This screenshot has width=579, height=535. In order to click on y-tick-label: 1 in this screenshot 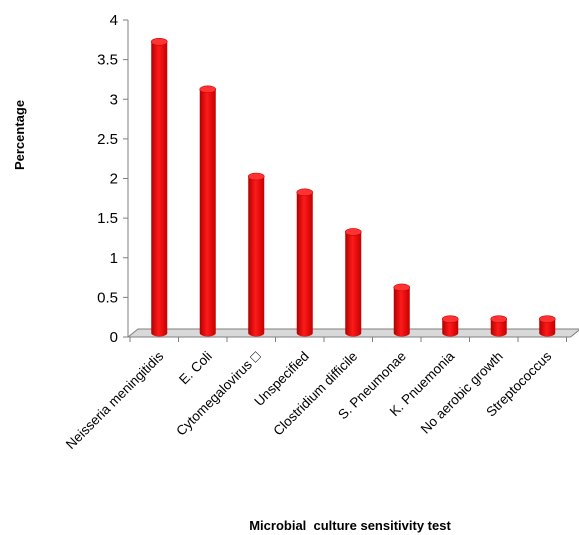, I will do `click(114, 258)`.